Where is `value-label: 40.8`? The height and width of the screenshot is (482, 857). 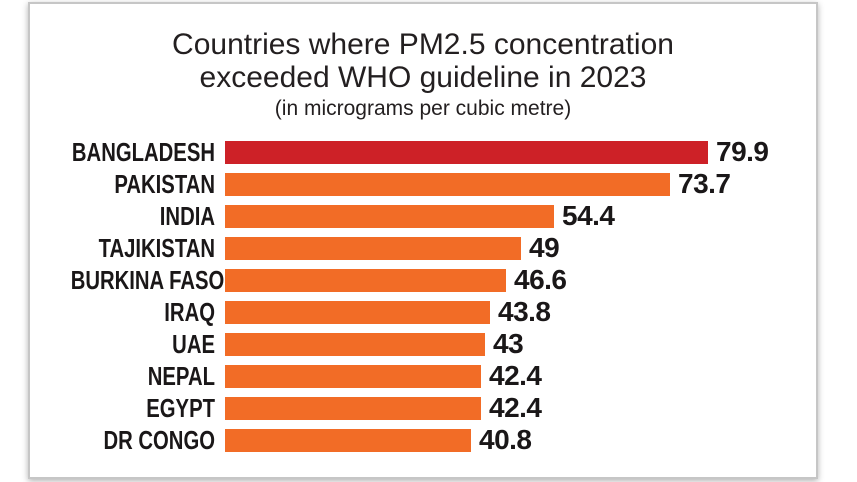
value-label: 40.8 is located at coordinates (505, 439).